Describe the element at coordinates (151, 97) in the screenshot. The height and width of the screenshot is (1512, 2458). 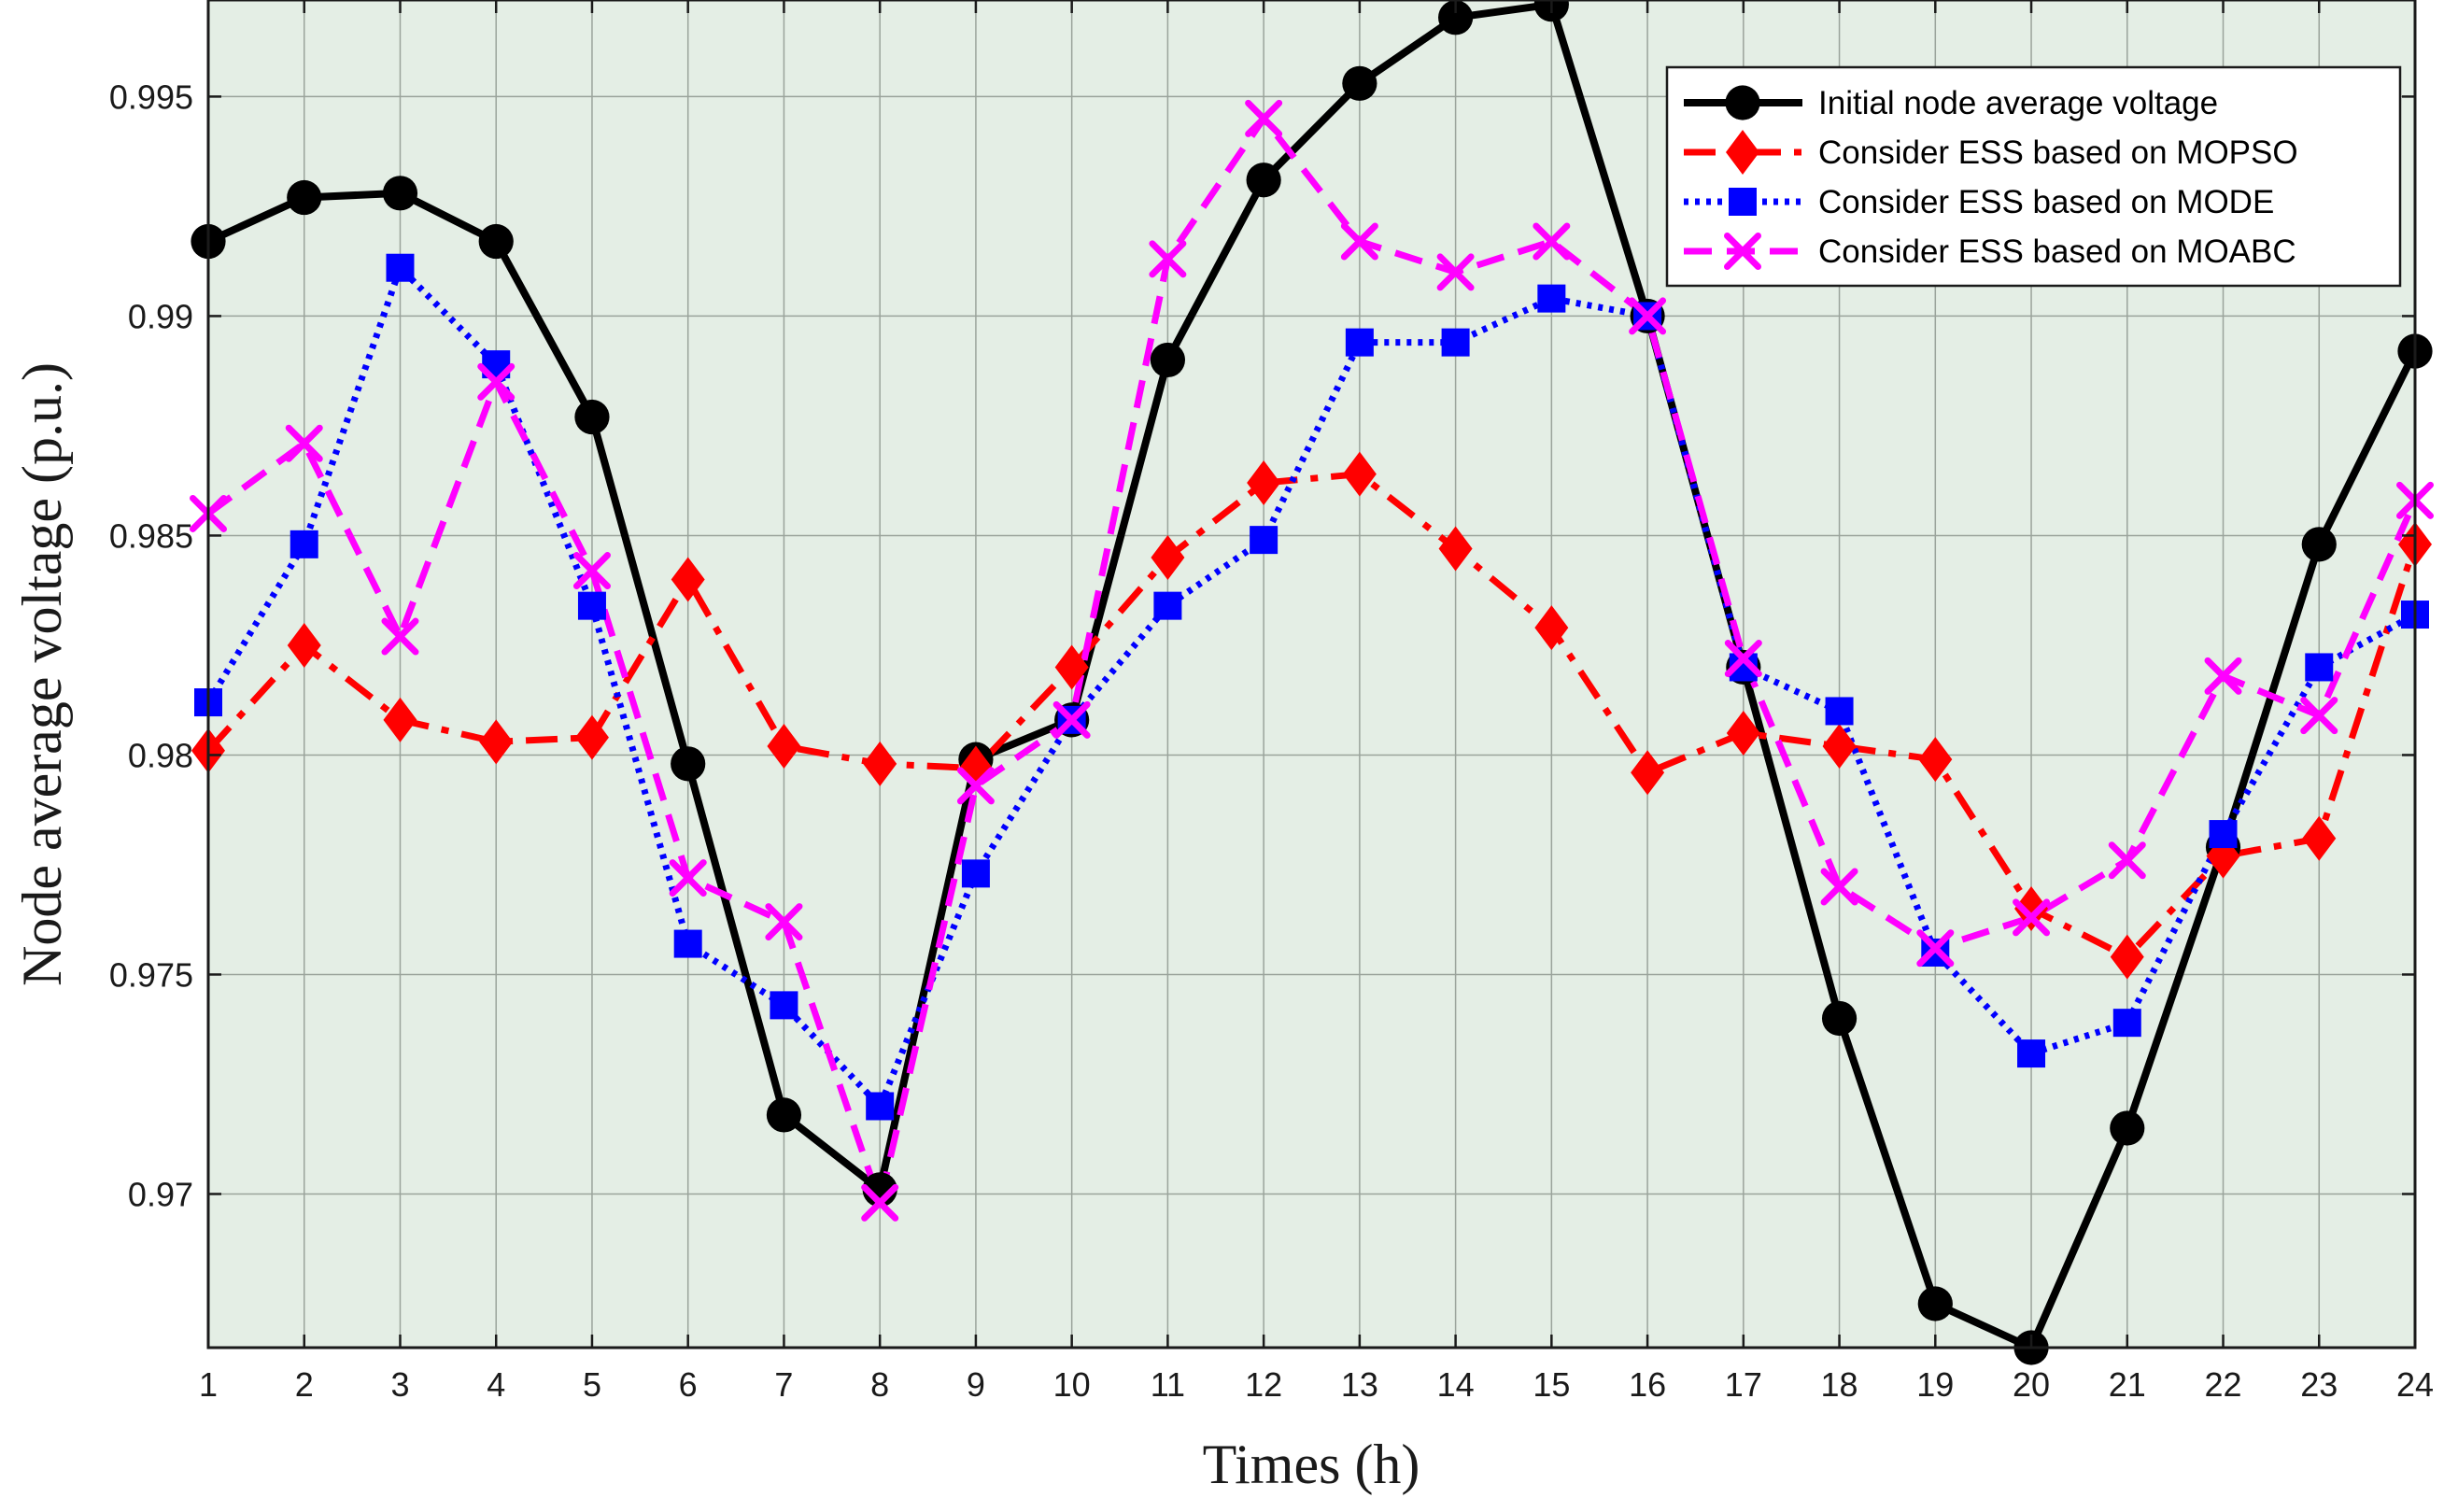
I see `y-tick-label: 0.995` at that location.